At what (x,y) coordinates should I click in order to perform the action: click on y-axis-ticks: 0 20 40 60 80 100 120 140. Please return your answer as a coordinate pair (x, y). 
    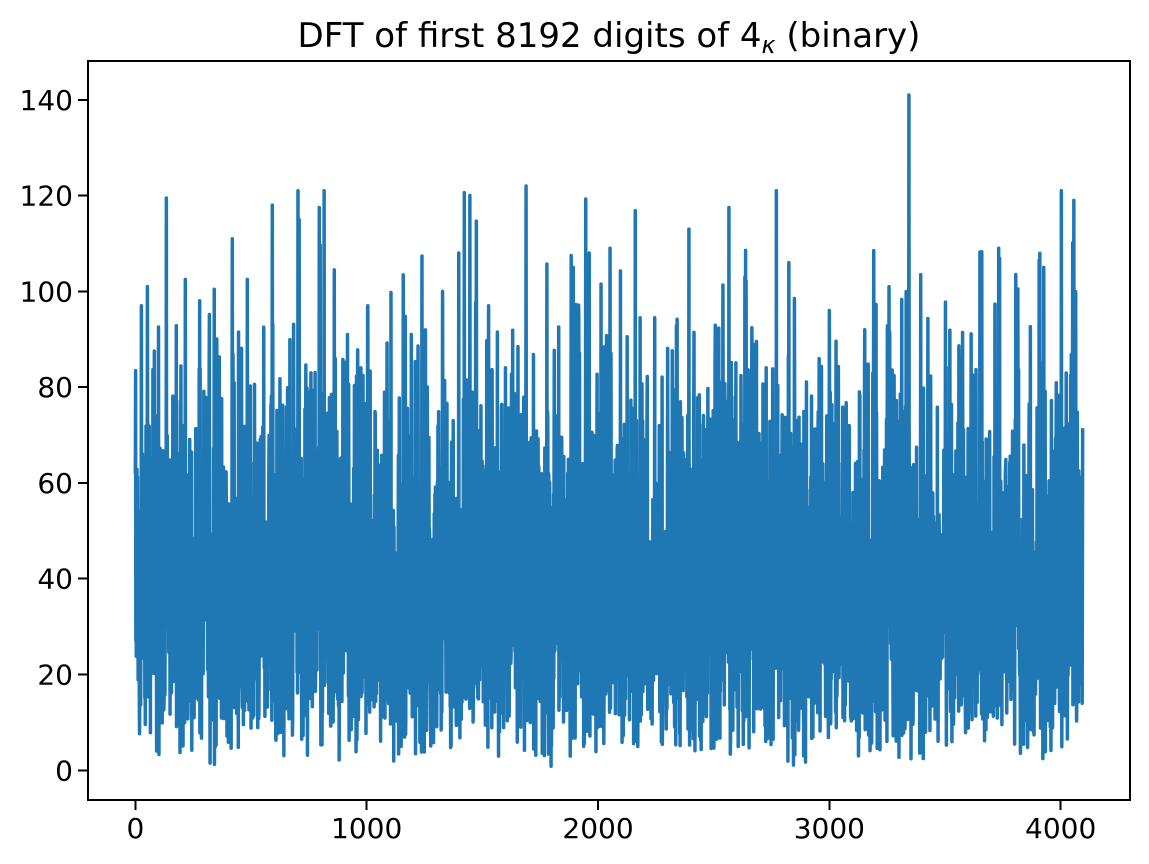
    Looking at the image, I should click on (54, 435).